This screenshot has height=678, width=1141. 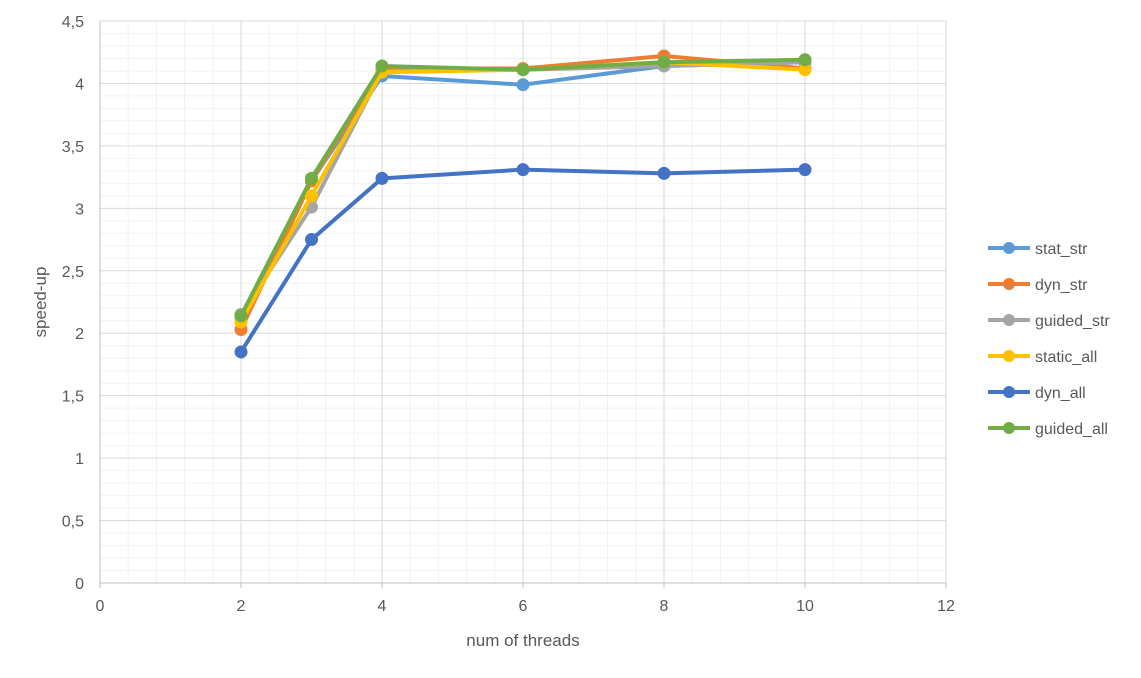 I want to click on legend-marker-static_all, so click(x=1009, y=356).